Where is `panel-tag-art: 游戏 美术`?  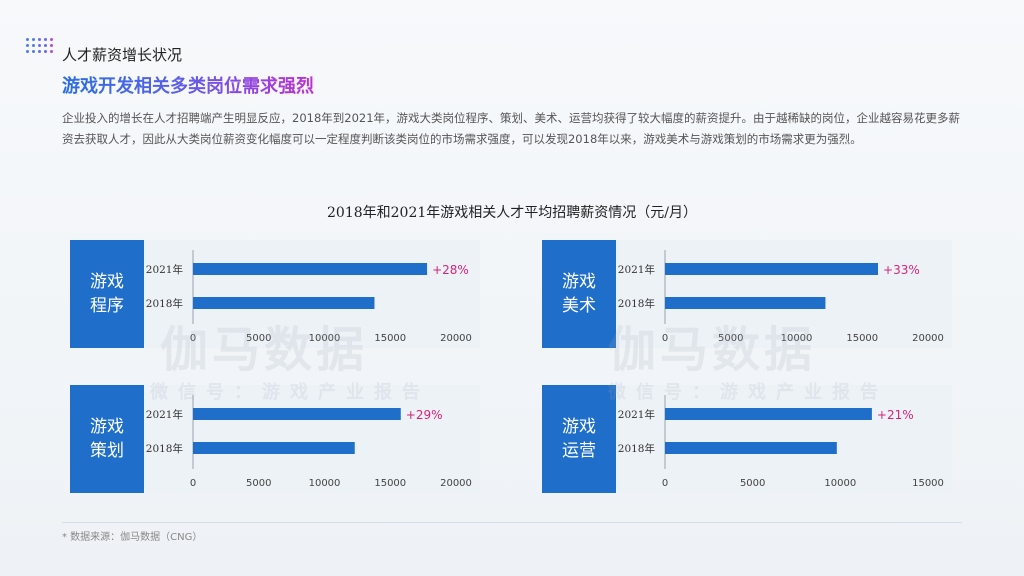
panel-tag-art: 游戏 美术 is located at coordinates (579, 294).